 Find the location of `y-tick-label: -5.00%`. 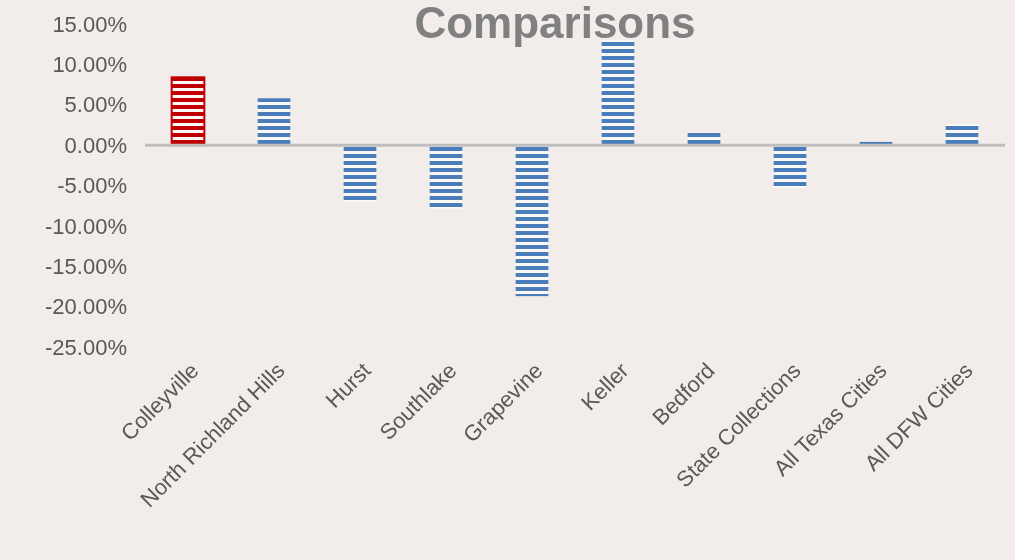

y-tick-label: -5.00% is located at coordinates (92, 186).